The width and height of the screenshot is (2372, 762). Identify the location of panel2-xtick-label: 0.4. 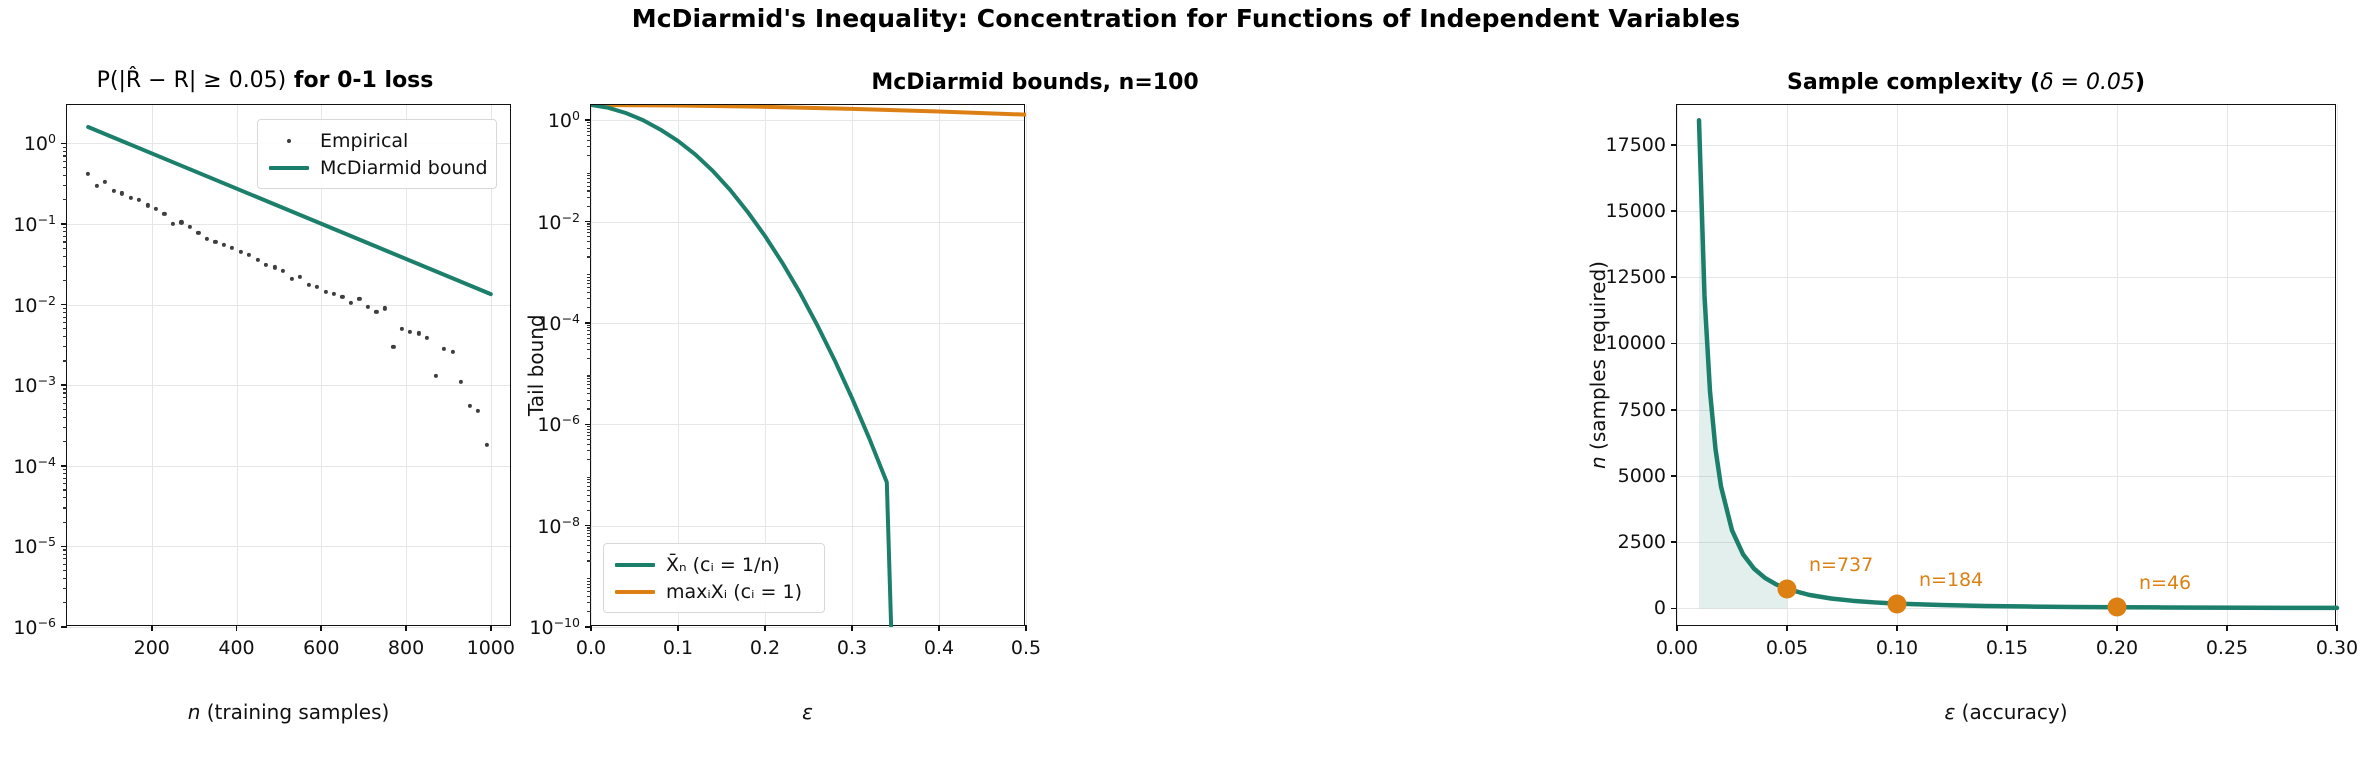
(939, 648).